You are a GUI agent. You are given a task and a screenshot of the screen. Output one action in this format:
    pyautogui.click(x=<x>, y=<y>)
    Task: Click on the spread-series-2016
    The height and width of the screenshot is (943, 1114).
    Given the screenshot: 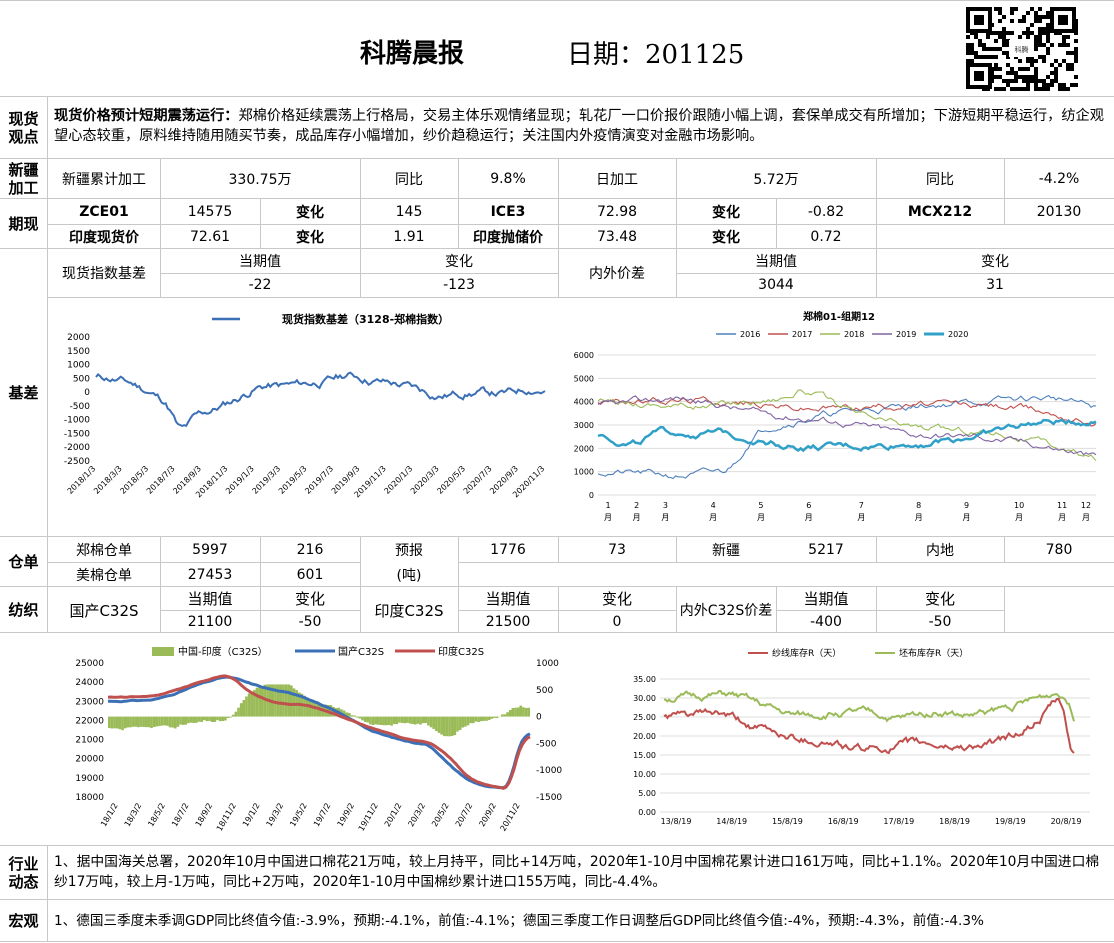 What is the action you would take?
    pyautogui.click(x=847, y=437)
    